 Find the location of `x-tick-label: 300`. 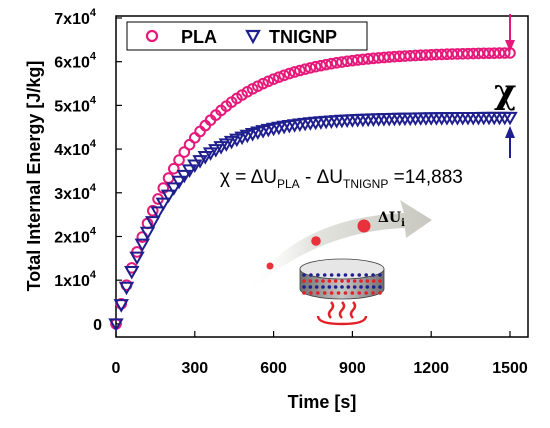

x-tick-label: 300 is located at coordinates (194, 368).